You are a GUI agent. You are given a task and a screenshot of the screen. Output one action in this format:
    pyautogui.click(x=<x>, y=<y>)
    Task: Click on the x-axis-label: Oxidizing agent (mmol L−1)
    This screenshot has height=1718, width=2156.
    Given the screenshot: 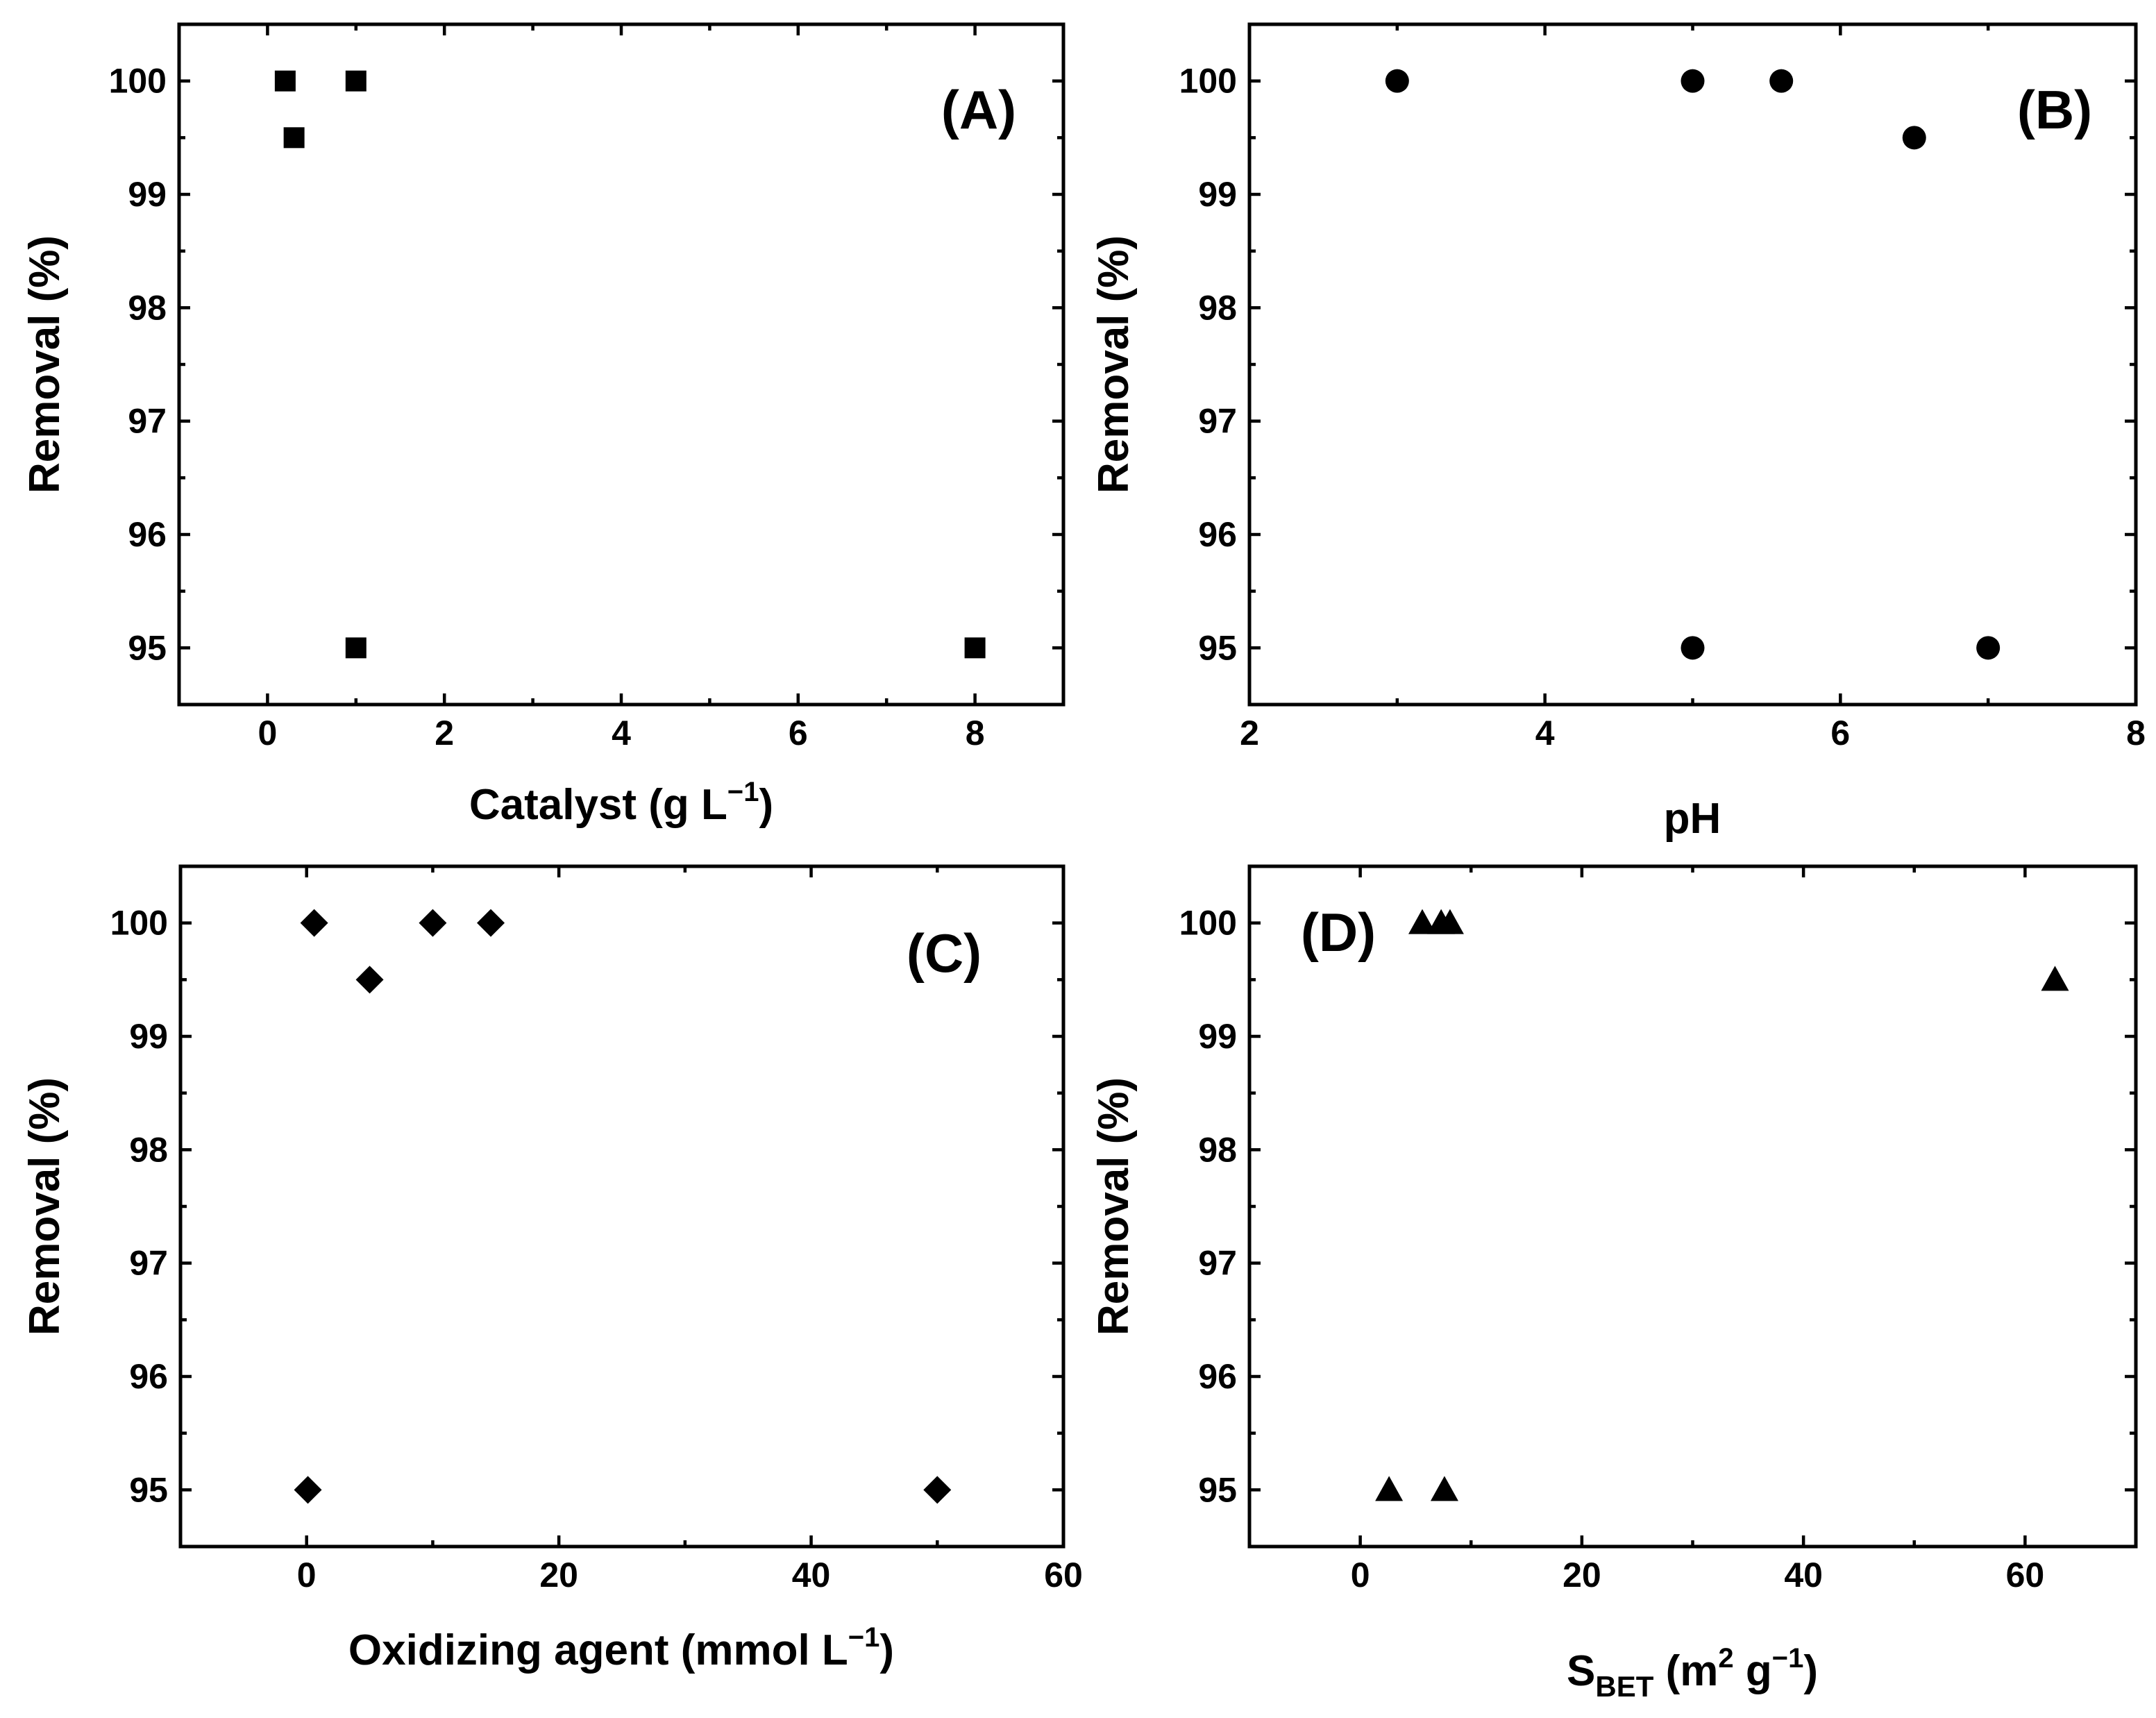 What is the action you would take?
    pyautogui.click(x=621, y=1648)
    